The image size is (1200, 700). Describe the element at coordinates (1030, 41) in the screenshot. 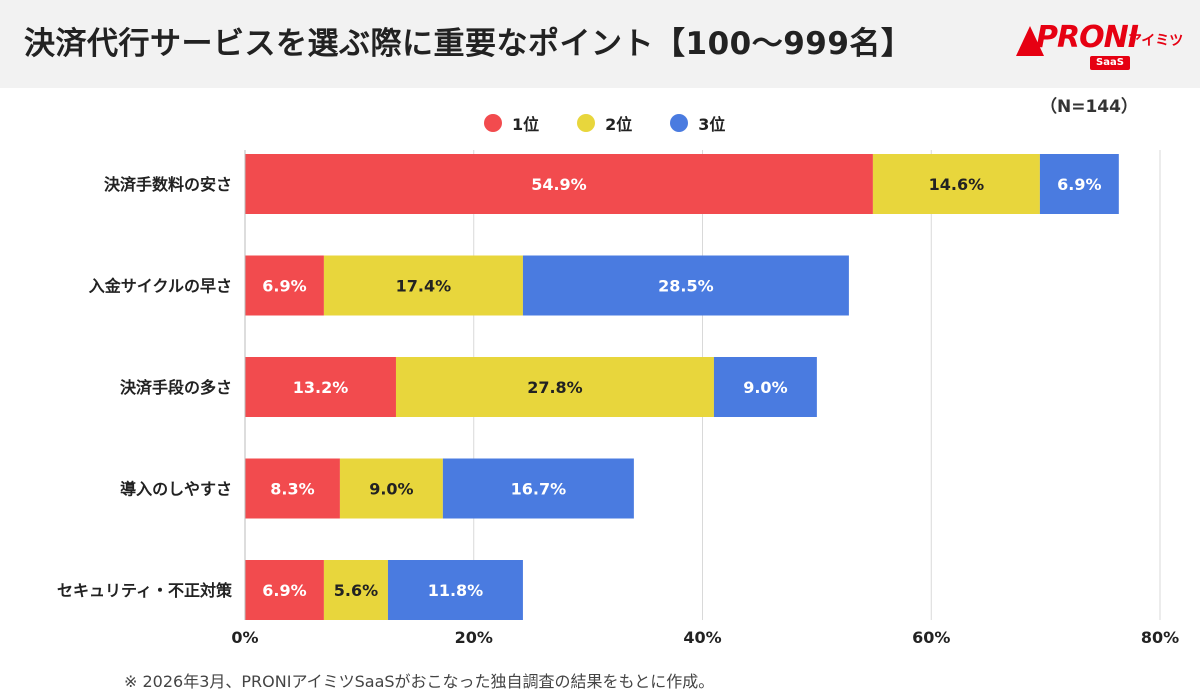

I see `logo-mark-icon` at that location.